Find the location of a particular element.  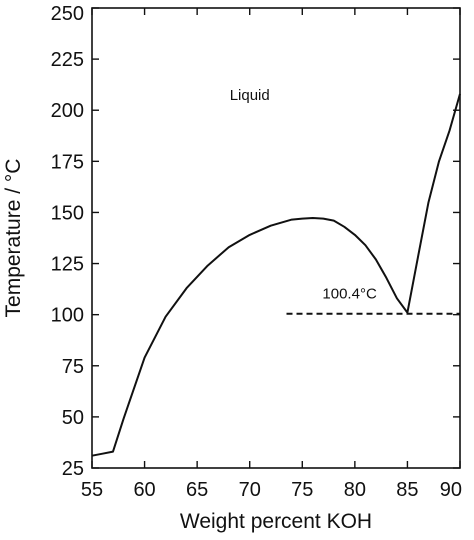

x-tick-label: 85 is located at coordinates (407, 490).